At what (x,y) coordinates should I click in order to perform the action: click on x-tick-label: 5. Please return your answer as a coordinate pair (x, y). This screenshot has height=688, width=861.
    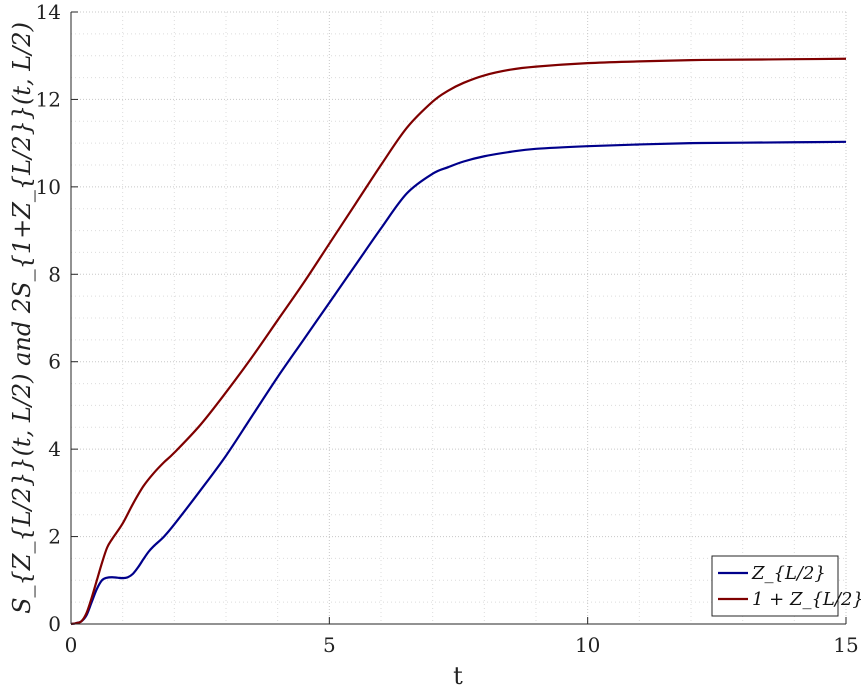
    Looking at the image, I should click on (329, 645).